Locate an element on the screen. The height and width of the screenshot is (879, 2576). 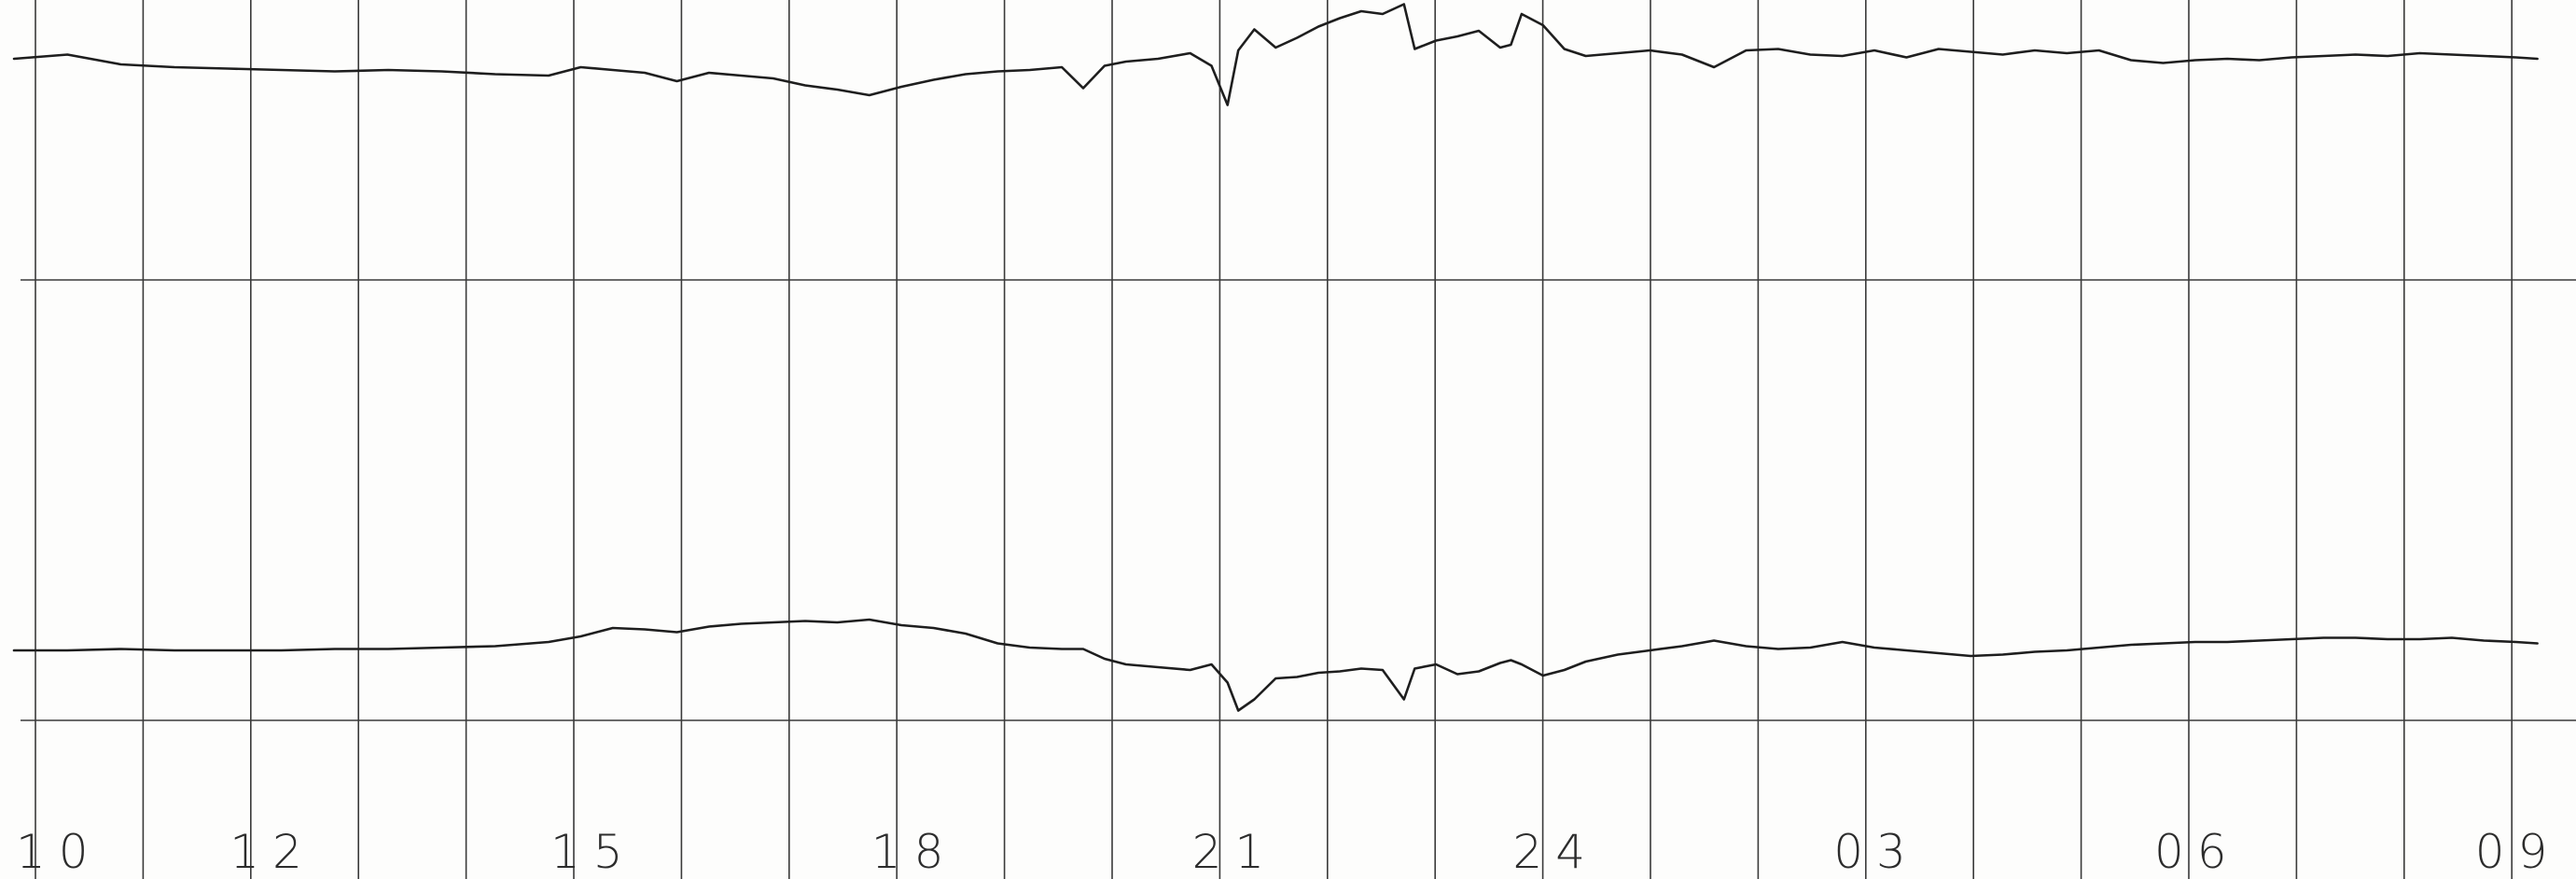
hour-label: 21 is located at coordinates (1235, 852).